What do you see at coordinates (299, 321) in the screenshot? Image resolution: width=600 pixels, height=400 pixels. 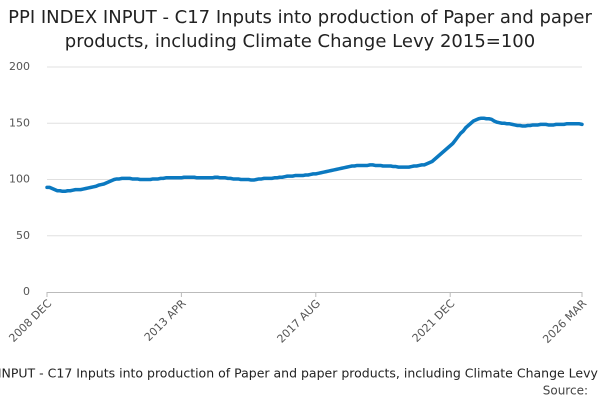 I see `x-tick-label: 2017 AUG` at bounding box center [299, 321].